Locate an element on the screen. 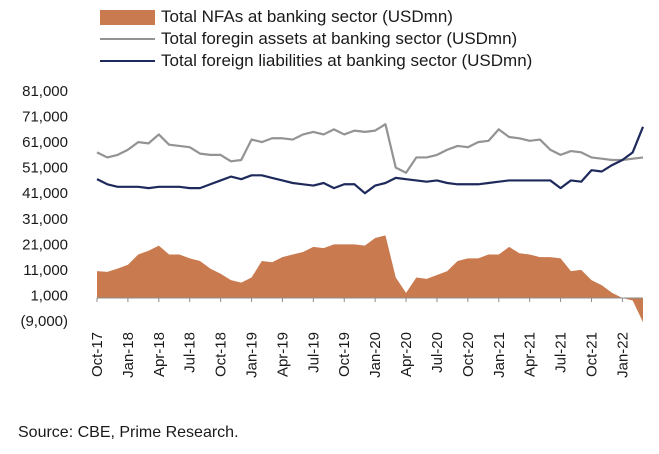 The height and width of the screenshot is (454, 659). series-line-foreign-liabilities is located at coordinates (370, 160).